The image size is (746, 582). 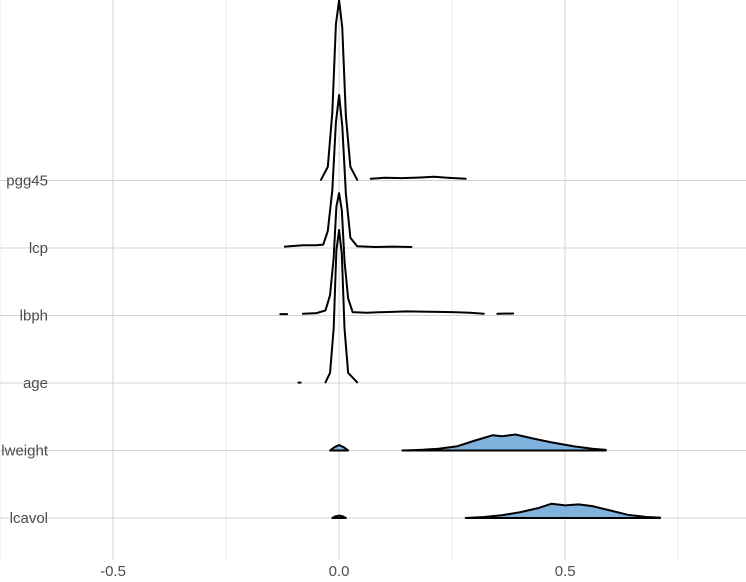 I want to click on ridge-lweight, so click(x=468, y=442).